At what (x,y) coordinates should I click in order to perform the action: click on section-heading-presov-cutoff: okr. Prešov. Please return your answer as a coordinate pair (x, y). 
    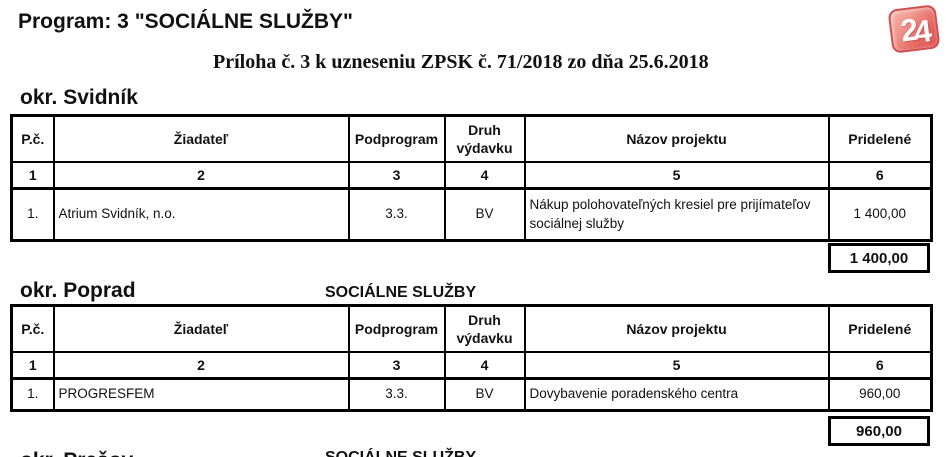
    Looking at the image, I should click on (76, 453).